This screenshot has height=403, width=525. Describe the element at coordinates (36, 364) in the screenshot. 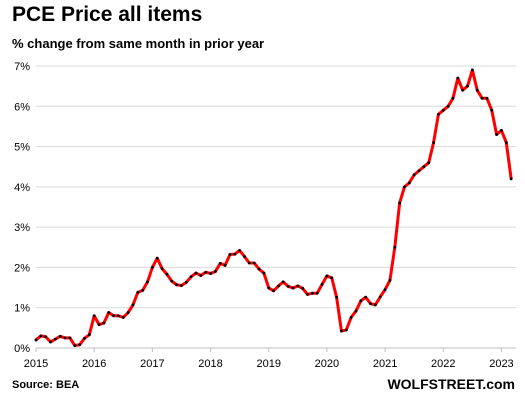

I see `x-tick-label: 2015` at that location.